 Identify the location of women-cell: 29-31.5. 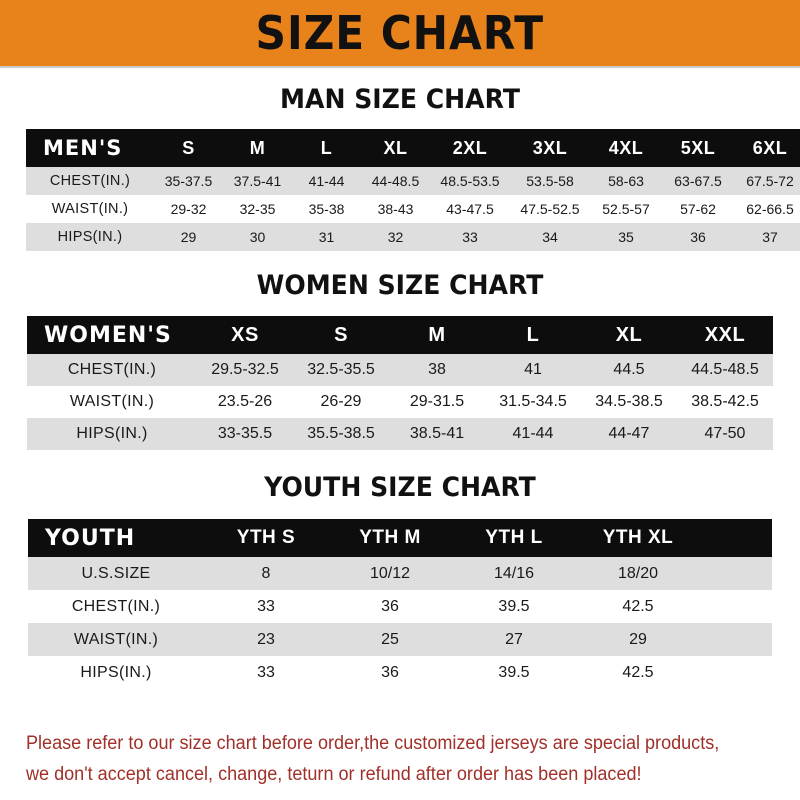
(437, 401).